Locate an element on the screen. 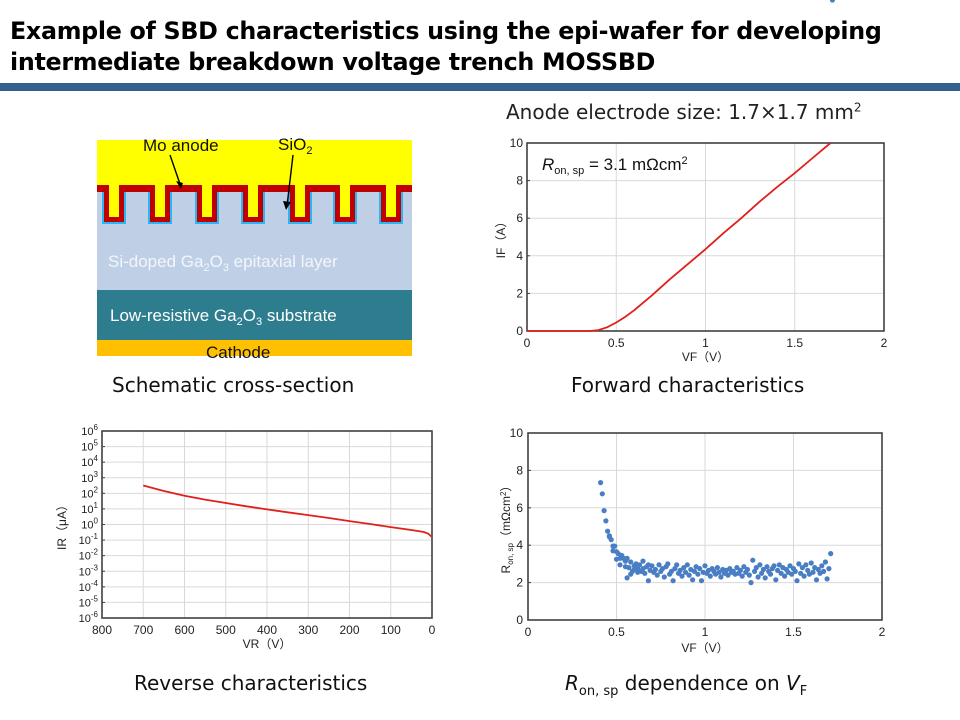 The height and width of the screenshot is (720, 960). y-tick-exp: 4 is located at coordinates (96, 458).